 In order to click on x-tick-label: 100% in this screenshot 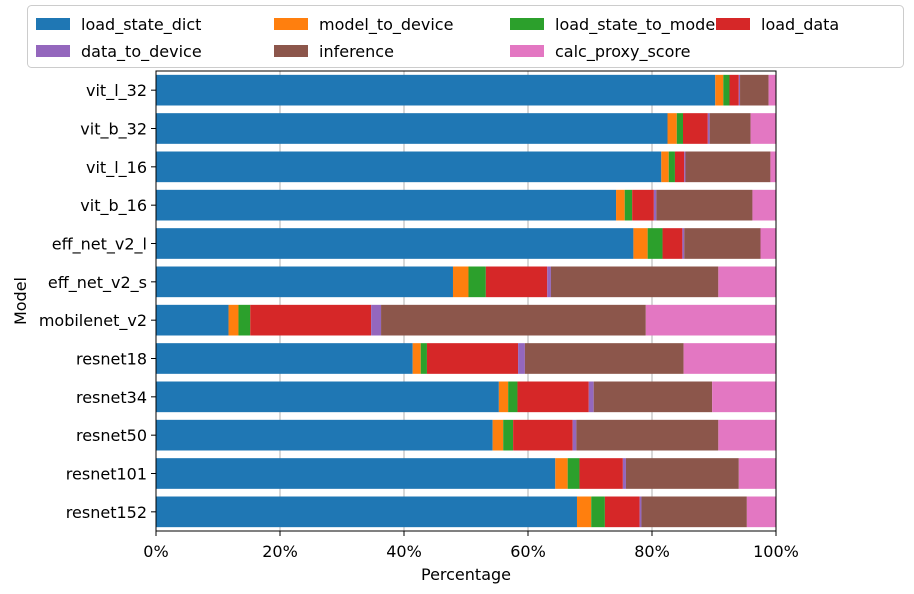, I will do `click(776, 551)`.